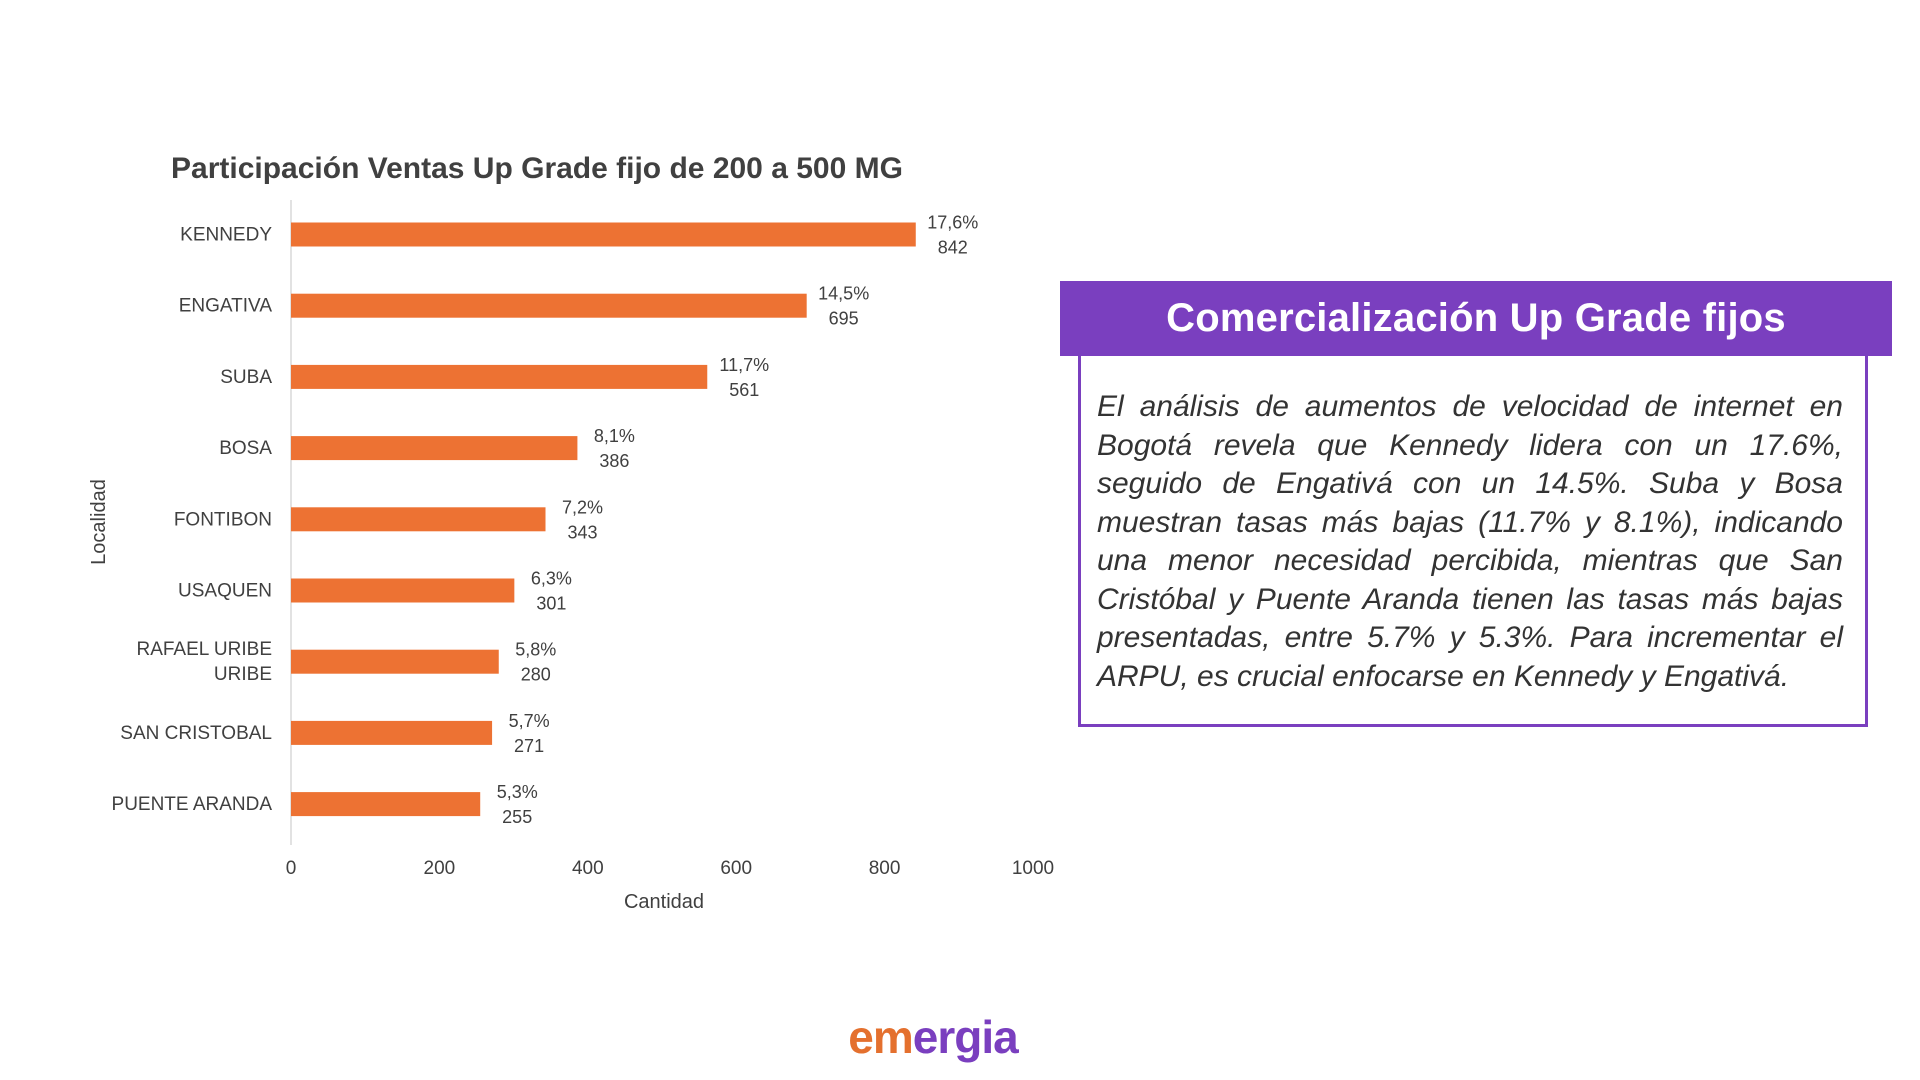  Describe the element at coordinates (535, 650) in the screenshot. I see `percent-label-rafael-uribe-uribe: 5,8%` at that location.